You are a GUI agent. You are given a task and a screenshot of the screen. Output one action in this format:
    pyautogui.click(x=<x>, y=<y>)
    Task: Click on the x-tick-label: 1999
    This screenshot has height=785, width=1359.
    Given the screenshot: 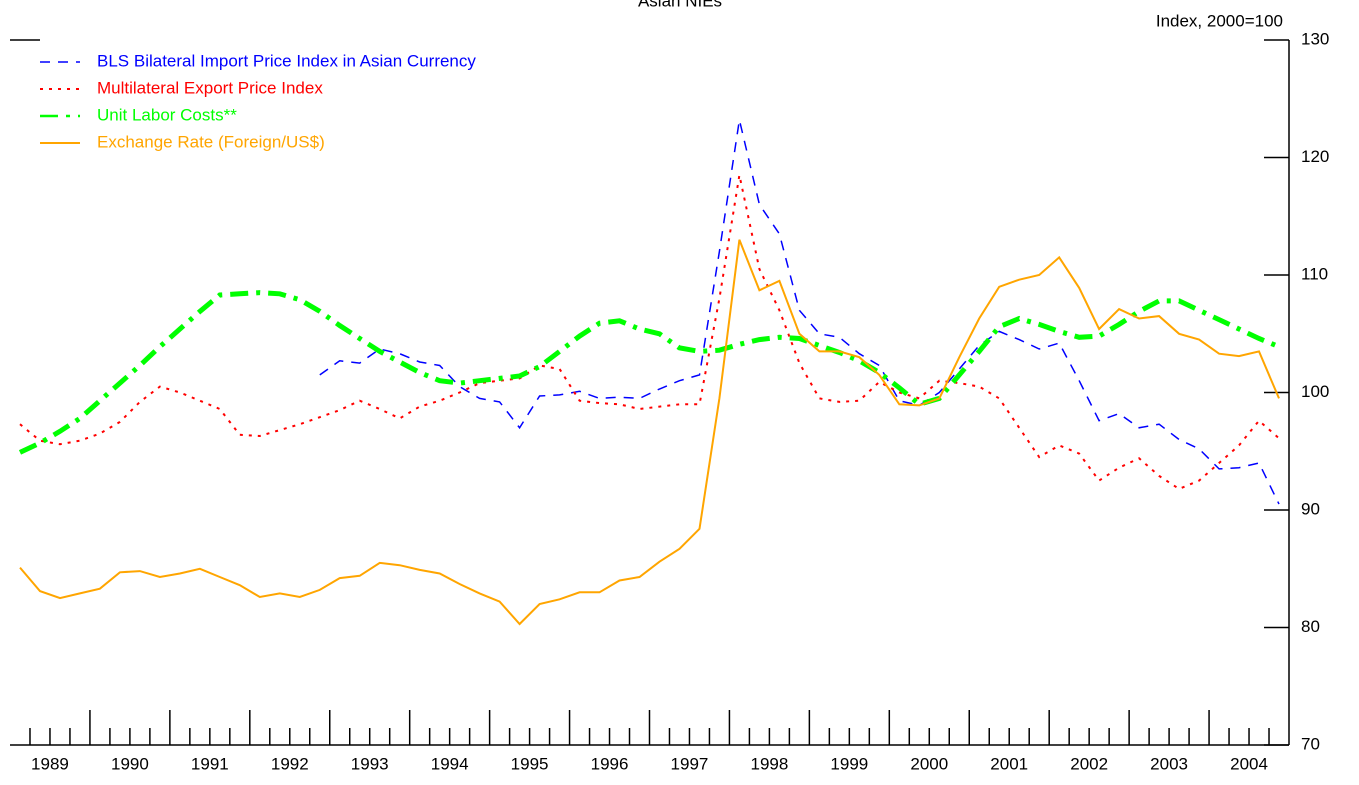 What is the action you would take?
    pyautogui.click(x=849, y=763)
    